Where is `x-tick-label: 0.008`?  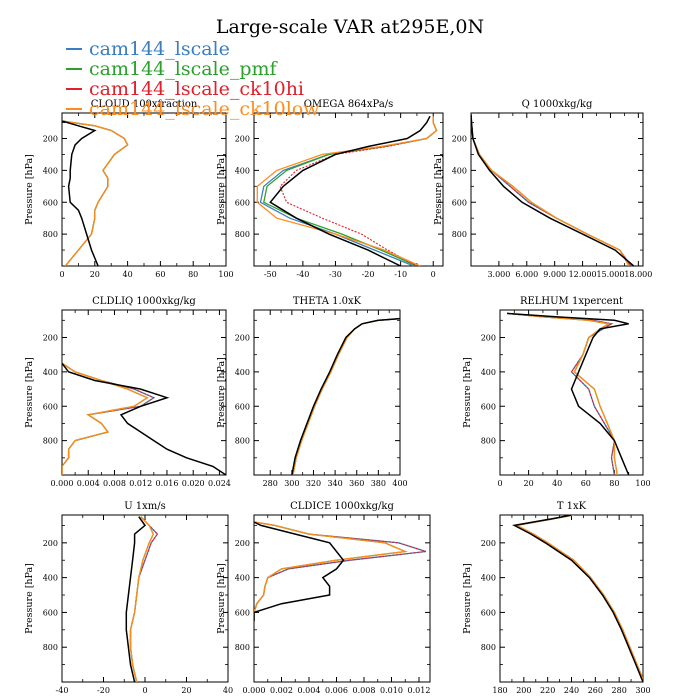 x-tick-label: 0.008 is located at coordinates (364, 690).